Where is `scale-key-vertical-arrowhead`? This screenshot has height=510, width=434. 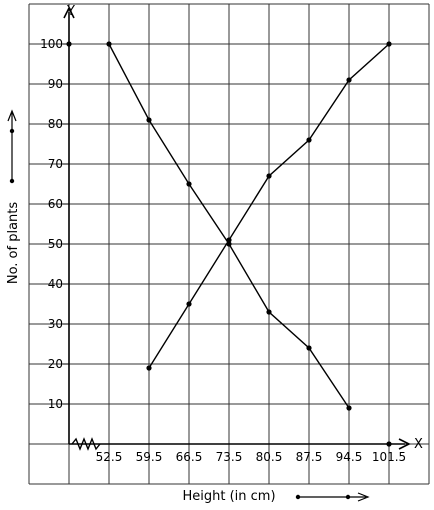
scale-key-vertical-arrowhead is located at coordinates (12, 115).